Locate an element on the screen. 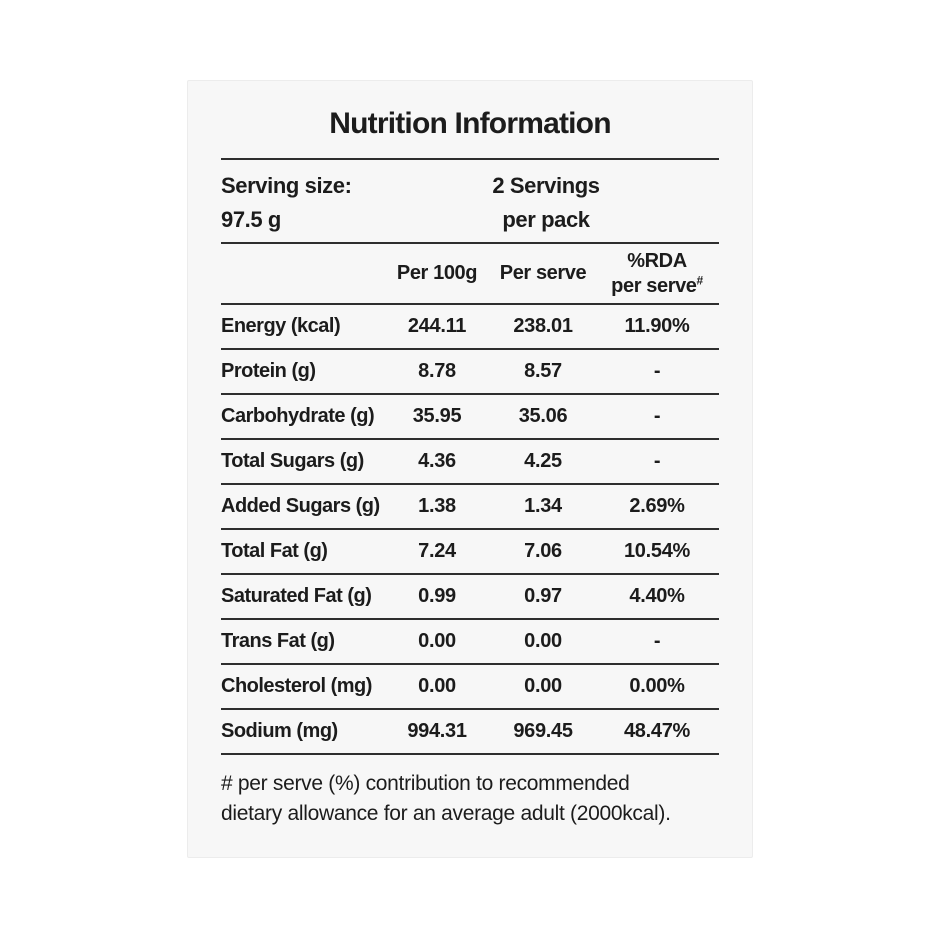 This screenshot has height=940, width=940. nutrient-label: Cholesterol (mg) is located at coordinates (296, 686).